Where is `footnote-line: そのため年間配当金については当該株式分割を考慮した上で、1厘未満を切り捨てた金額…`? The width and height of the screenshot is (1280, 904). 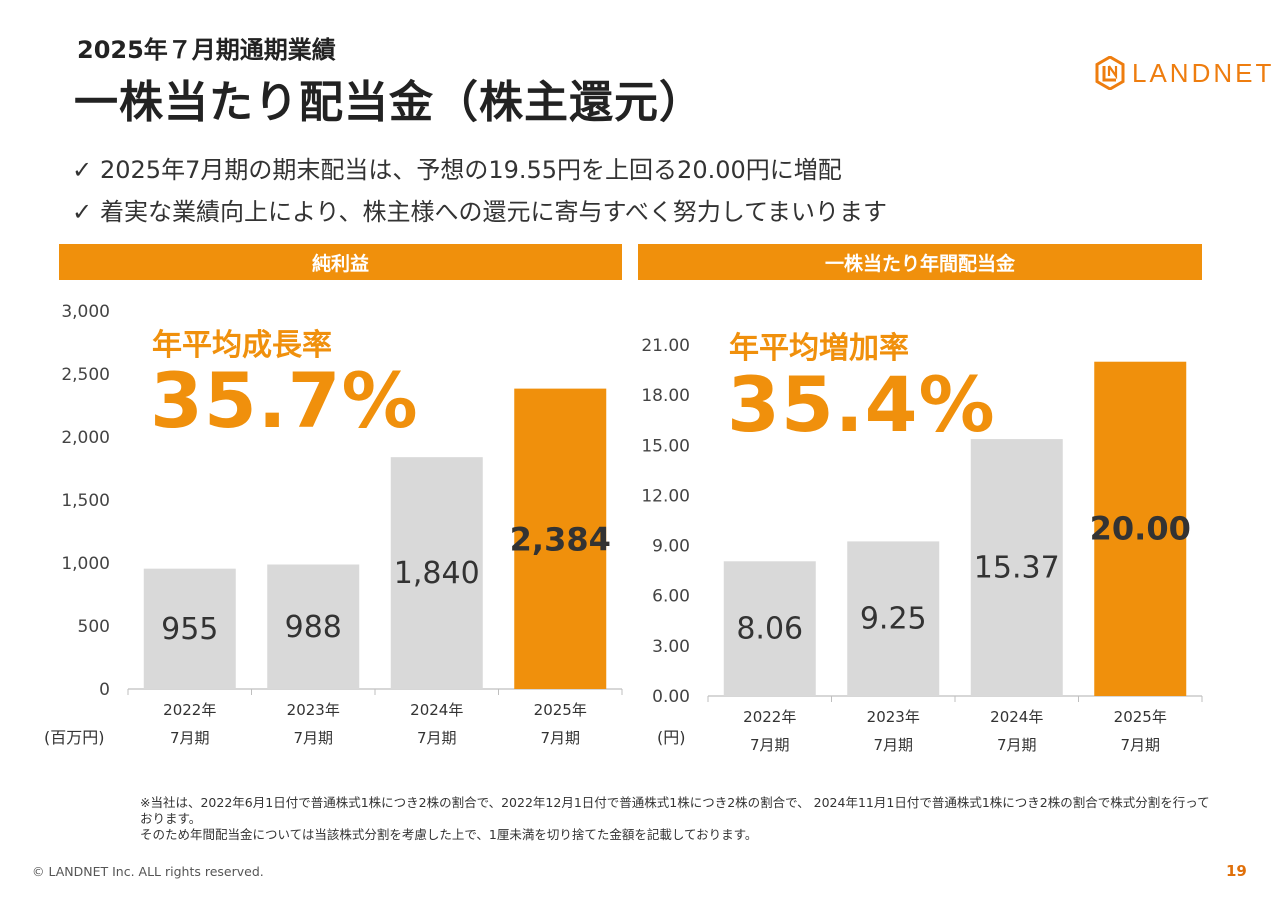 footnote-line: そのため年間配当金については当該株式分割を考慮した上で、1厘未満を切り捨てた金額… is located at coordinates (449, 834).